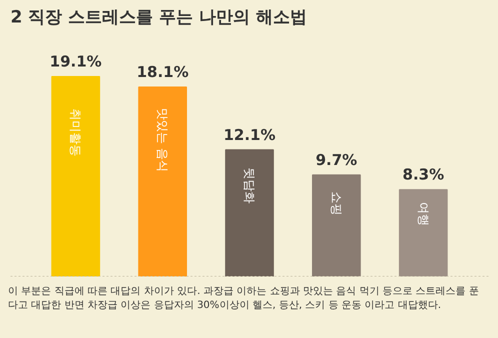 This screenshot has width=498, height=338. What do you see at coordinates (162, 71) in the screenshot?
I see `data-label: 18.1%` at bounding box center [162, 71].